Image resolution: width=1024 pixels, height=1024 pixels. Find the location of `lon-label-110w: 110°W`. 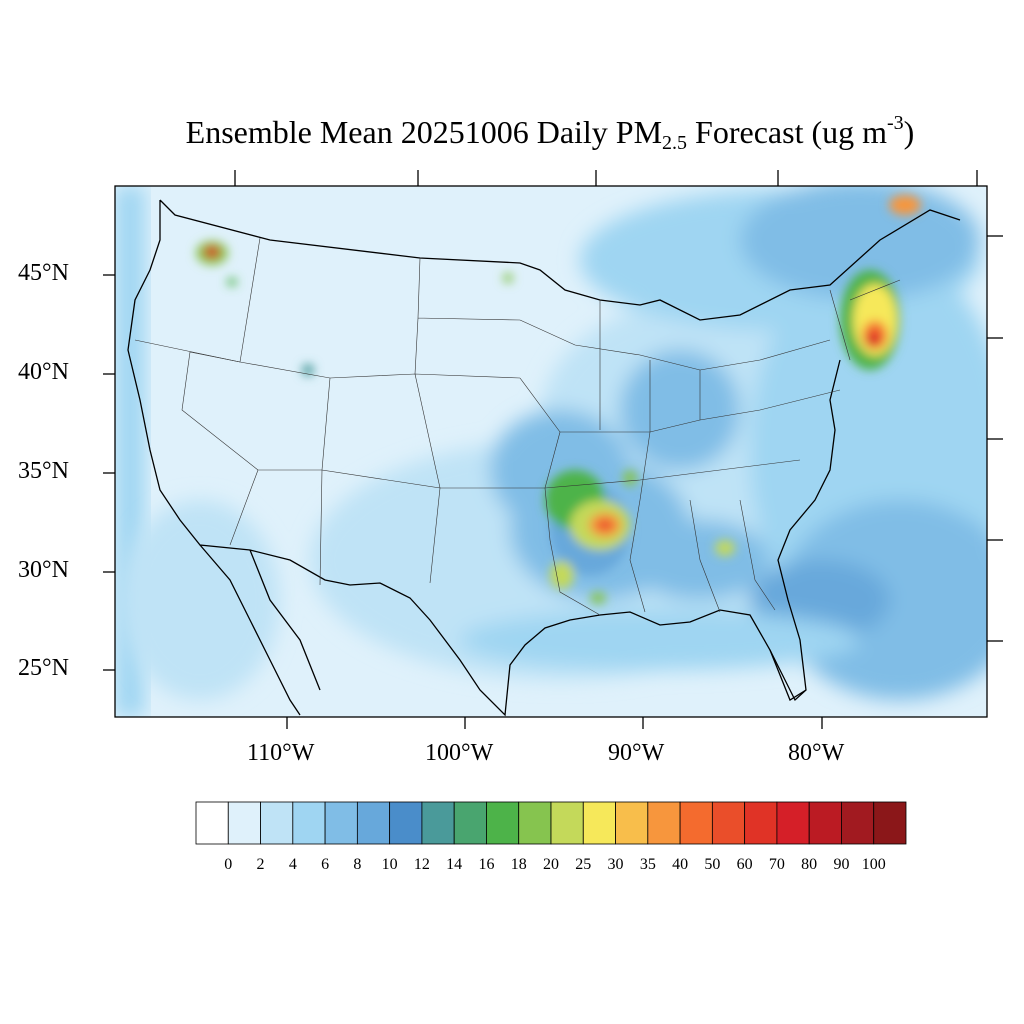

lon-label-110w: 110°W is located at coordinates (281, 753).